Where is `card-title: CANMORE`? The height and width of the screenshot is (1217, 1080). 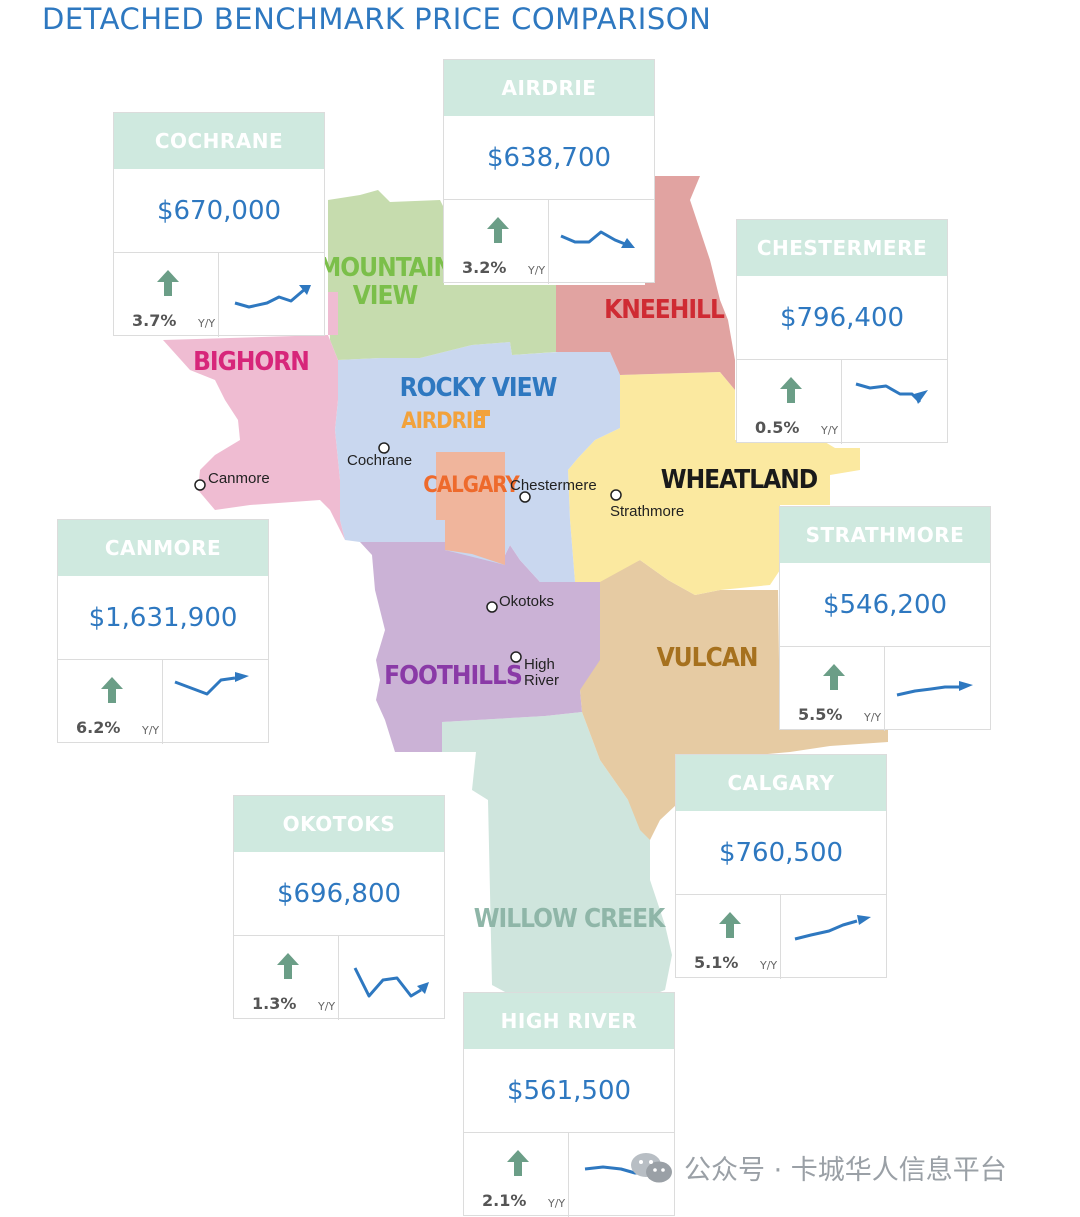 card-title: CANMORE is located at coordinates (163, 548).